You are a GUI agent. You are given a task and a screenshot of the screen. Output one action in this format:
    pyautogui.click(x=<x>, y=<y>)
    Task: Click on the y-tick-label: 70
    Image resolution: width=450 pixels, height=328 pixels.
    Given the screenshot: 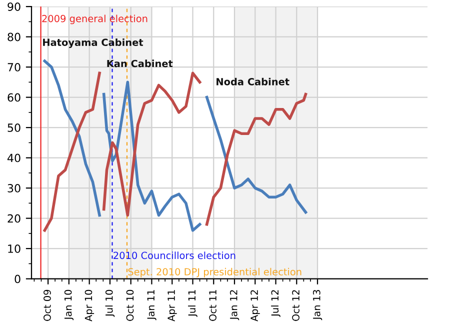 What is the action you would take?
    pyautogui.click(x=14, y=67)
    